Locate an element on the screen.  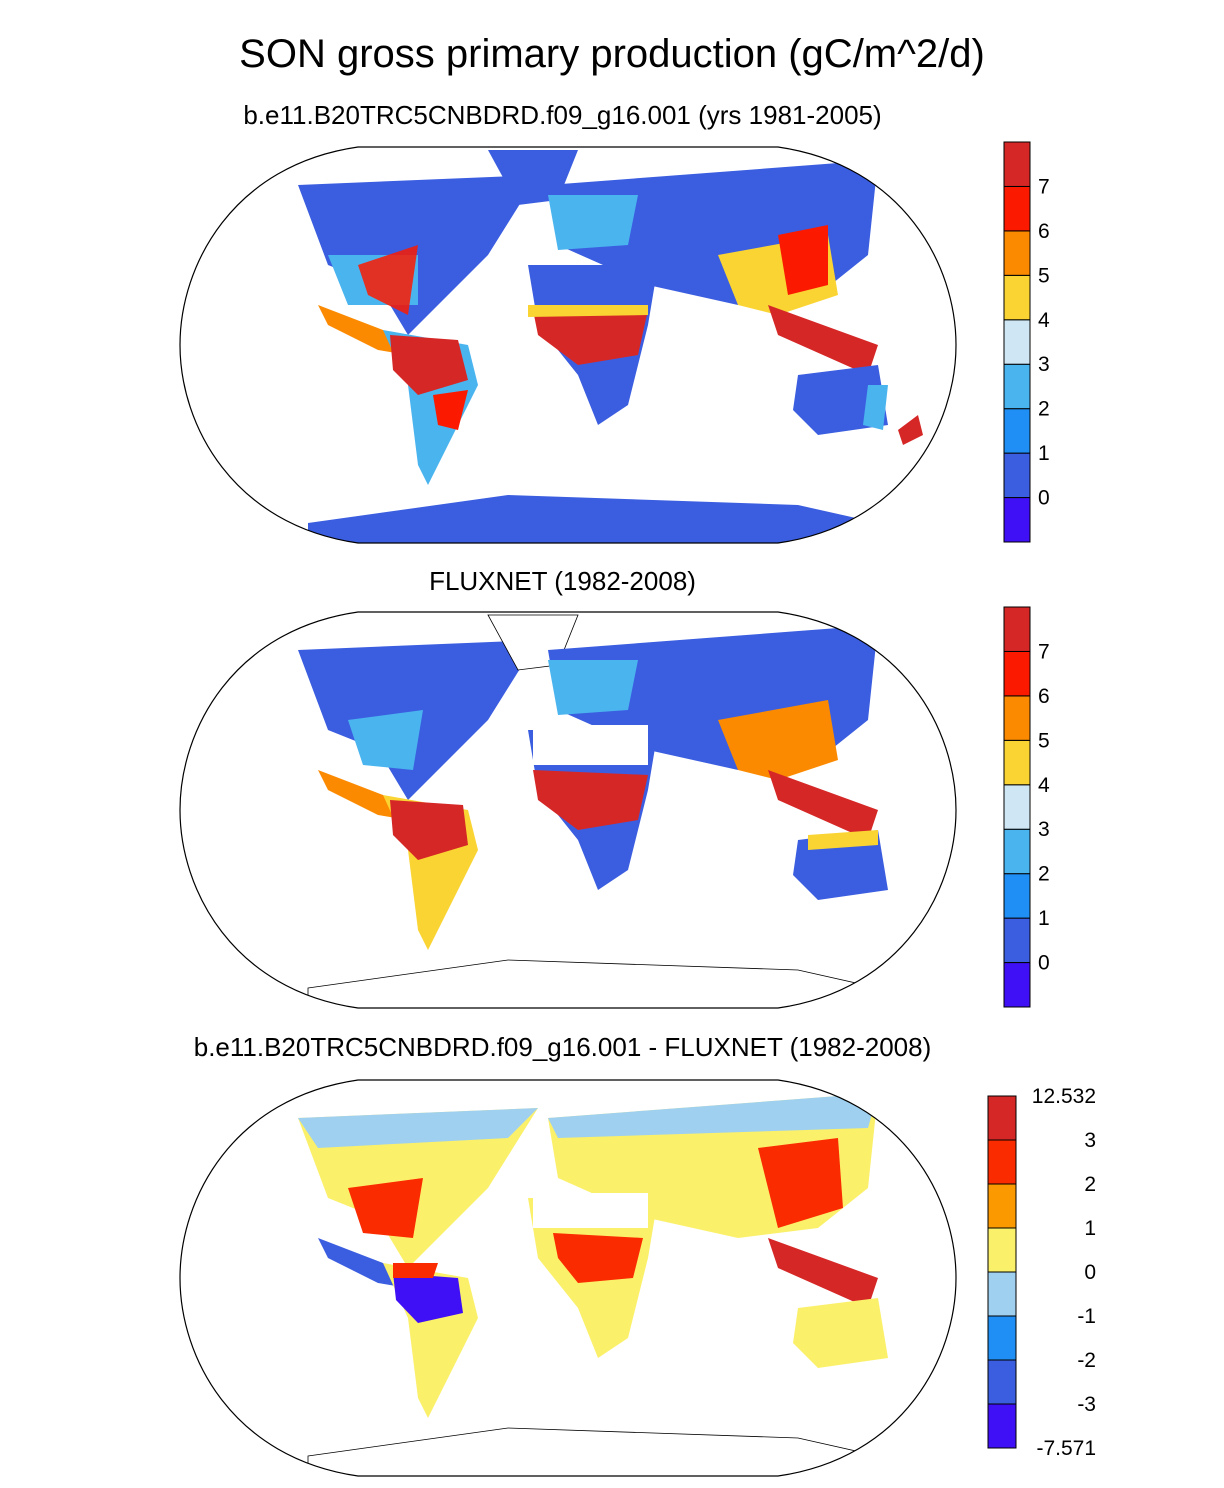
south-asia is located at coordinates (778, 740).